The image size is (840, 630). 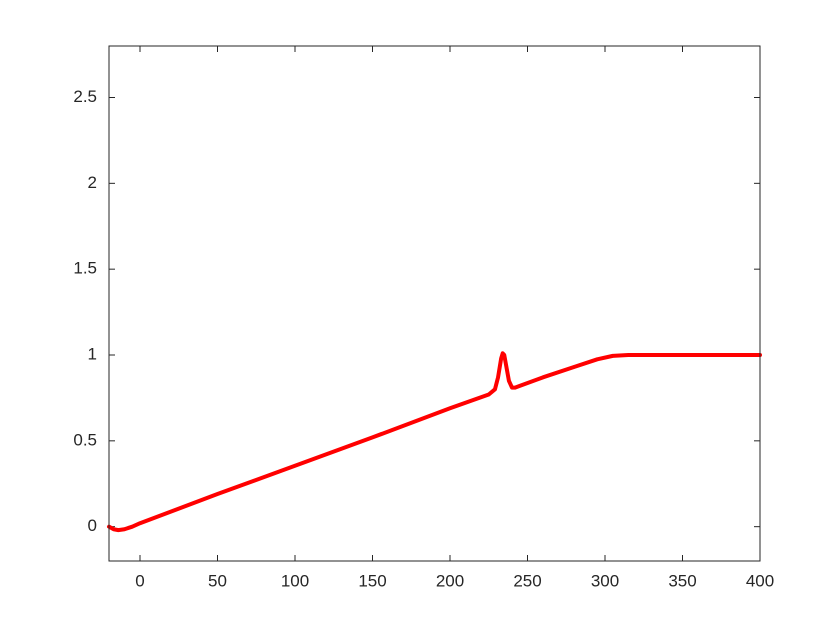 I want to click on y-tick-label: 1.5, so click(x=85, y=268).